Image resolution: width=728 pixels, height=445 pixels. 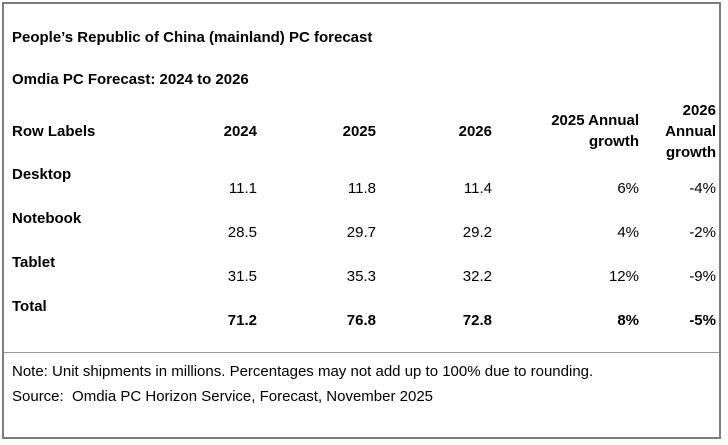 What do you see at coordinates (702, 276) in the screenshot?
I see `table-cell: -9%` at bounding box center [702, 276].